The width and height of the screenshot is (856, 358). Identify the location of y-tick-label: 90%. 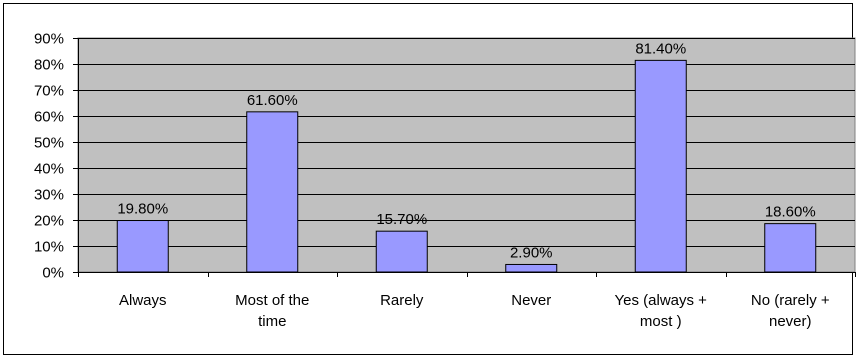
(49, 39).